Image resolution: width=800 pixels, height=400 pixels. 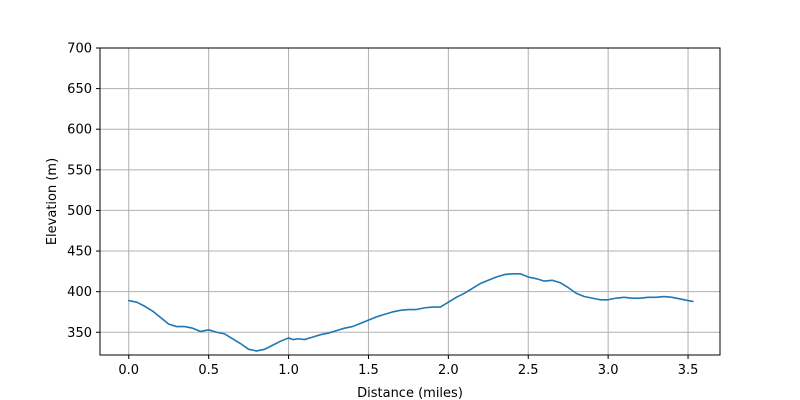 What do you see at coordinates (688, 370) in the screenshot?
I see `x-tick-label: 3.5` at bounding box center [688, 370].